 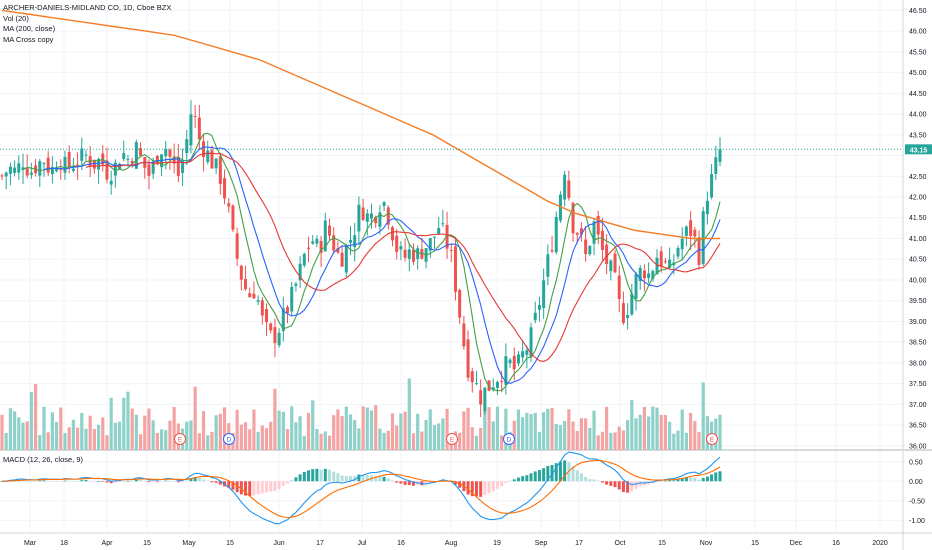 I want to click on macd-pane, so click(x=361, y=488).